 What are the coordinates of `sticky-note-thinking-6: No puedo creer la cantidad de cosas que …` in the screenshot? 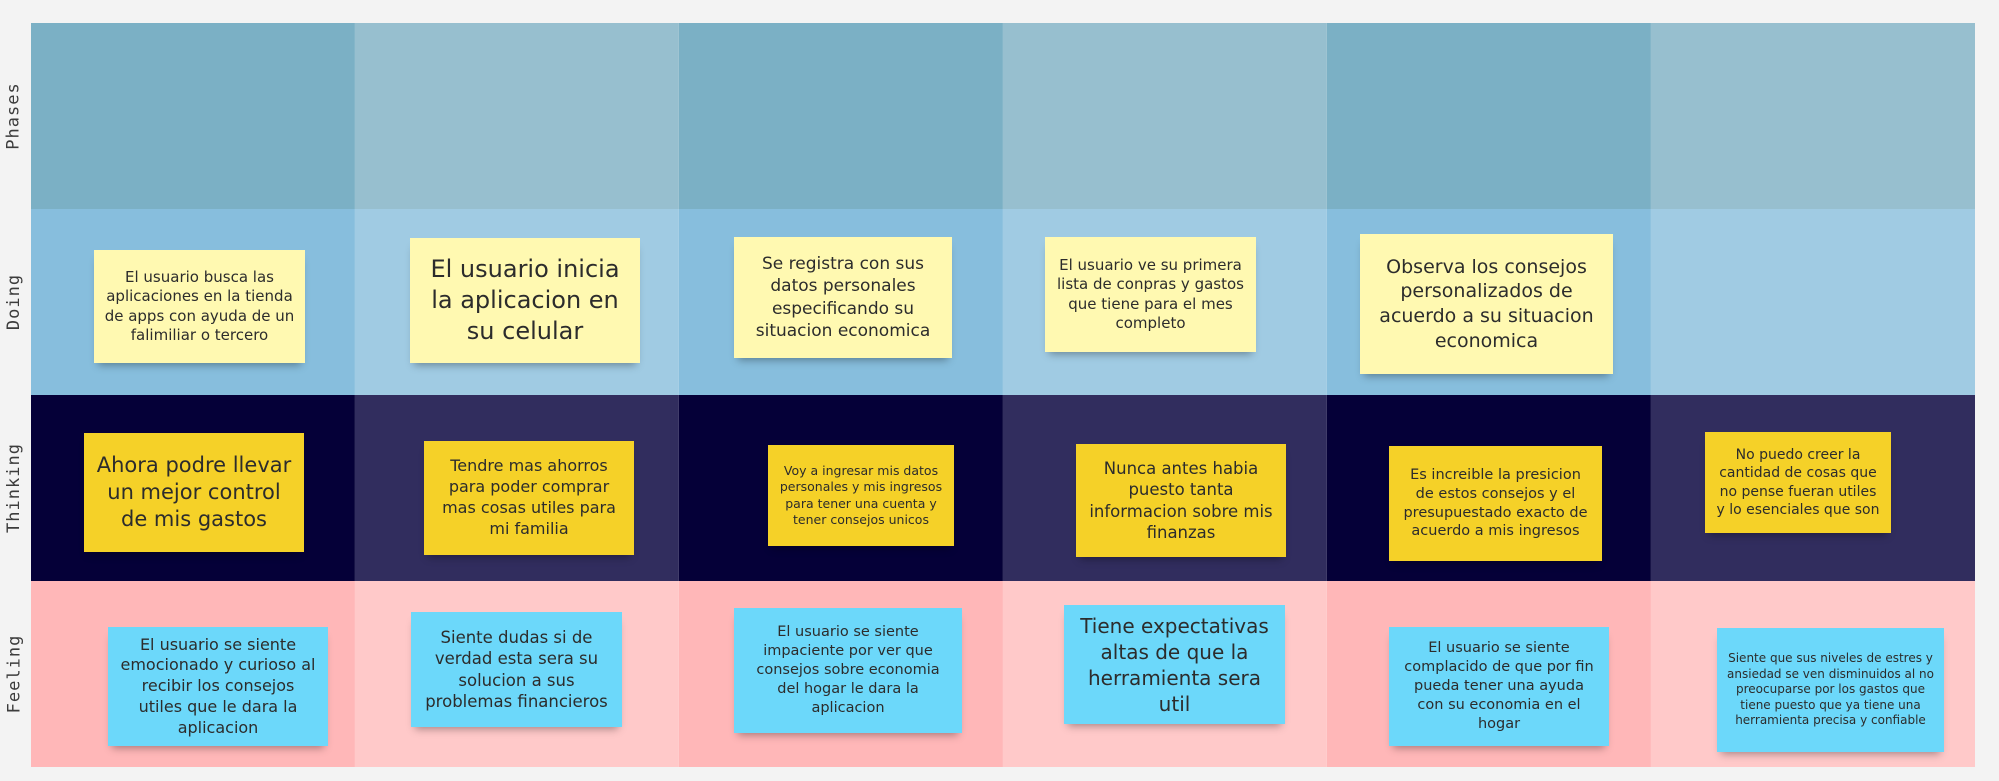 It's located at (1798, 482).